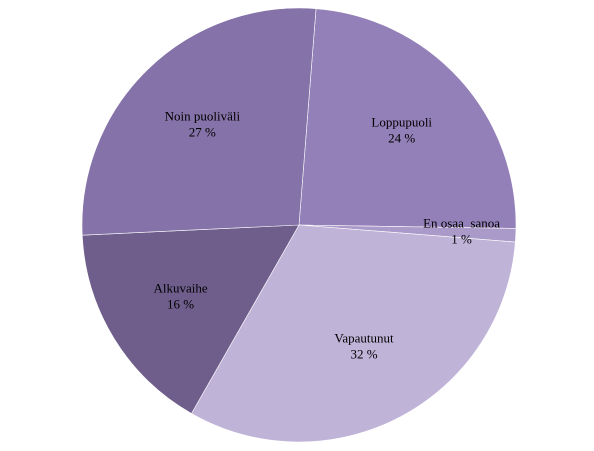 The image size is (594, 451). What do you see at coordinates (401, 122) in the screenshot?
I see `slice-label: Loppupuoli` at bounding box center [401, 122].